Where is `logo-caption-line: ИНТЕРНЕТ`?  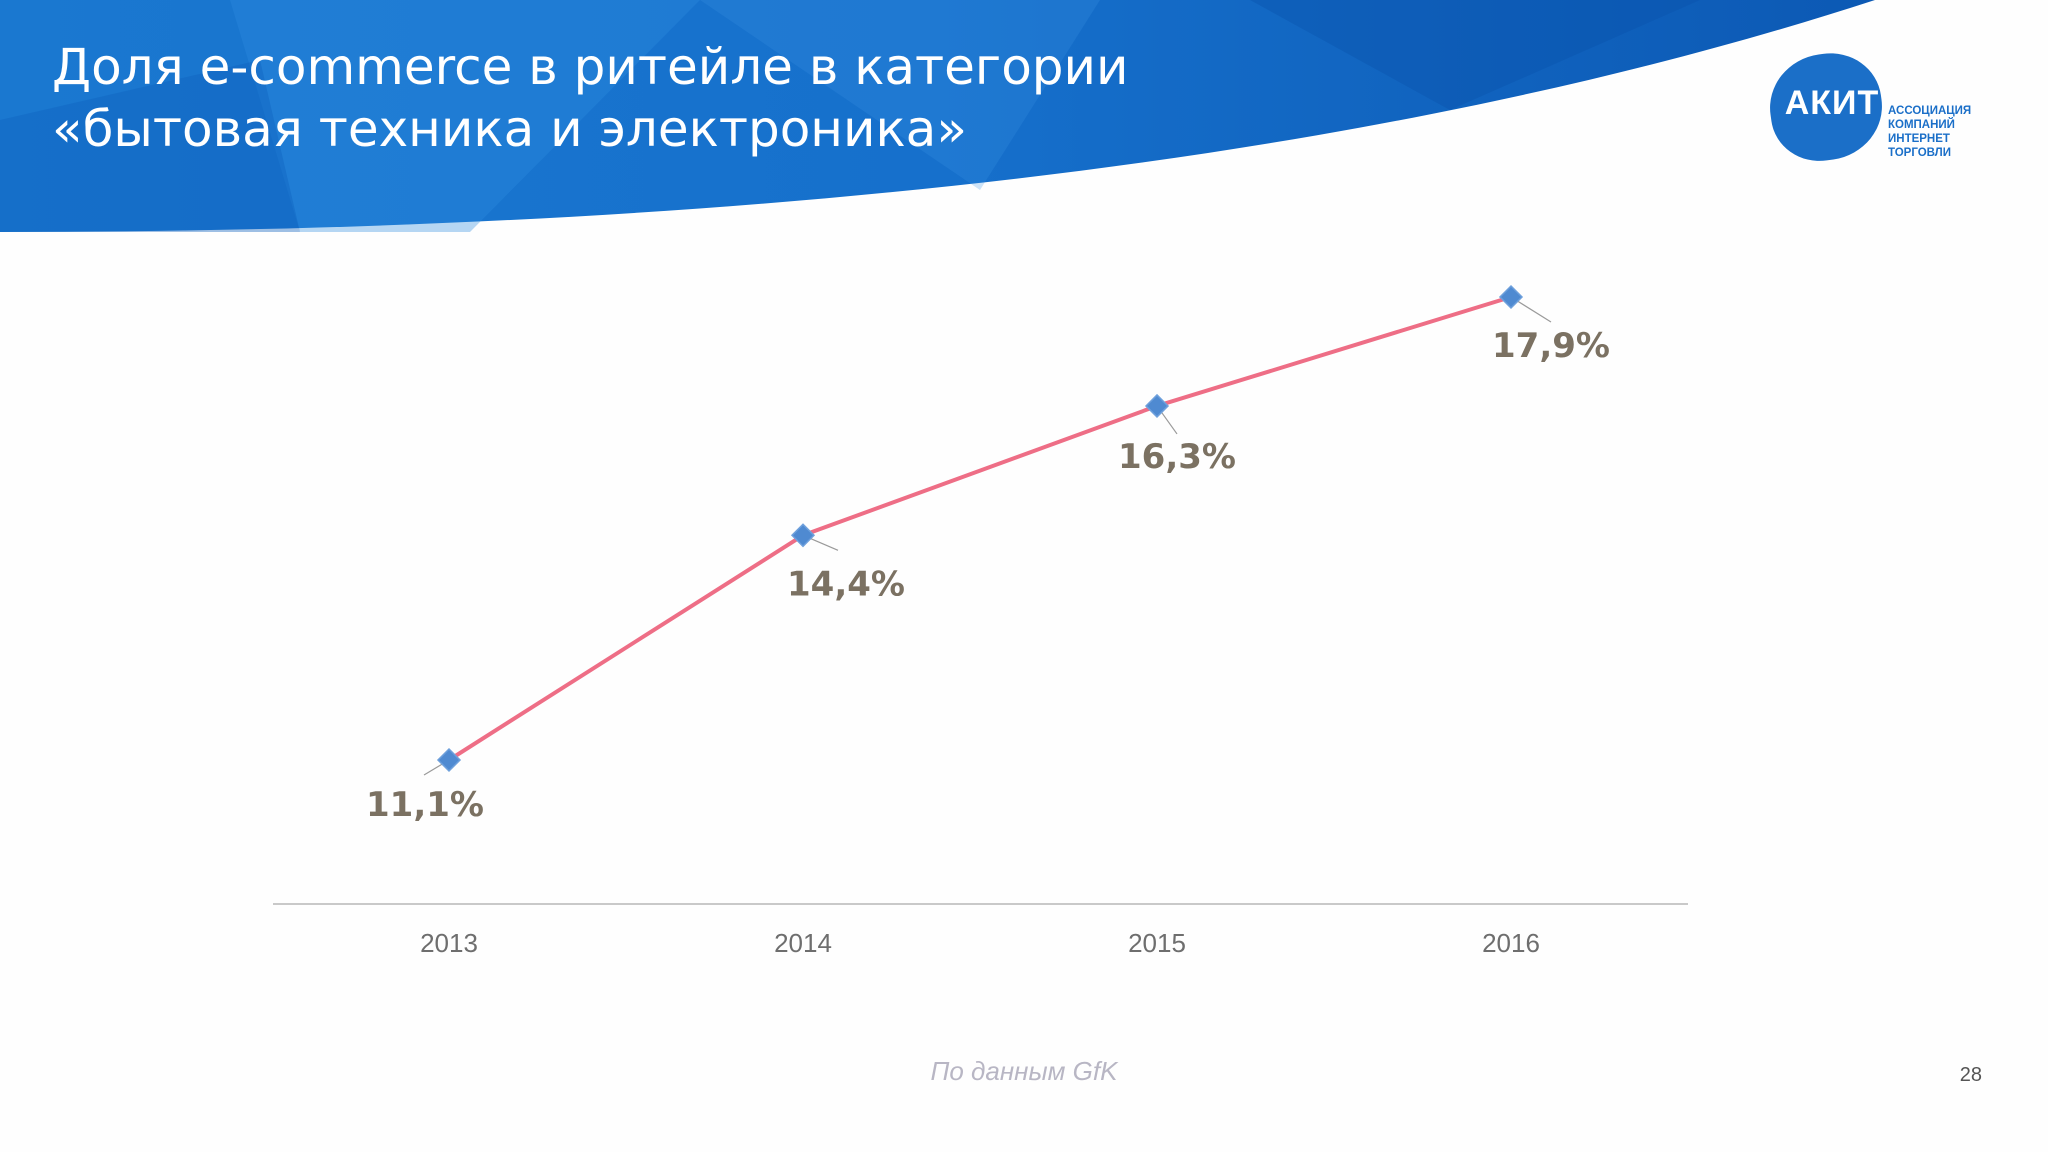
logo-caption-line: ИНТЕРНЕТ is located at coordinates (1919, 139).